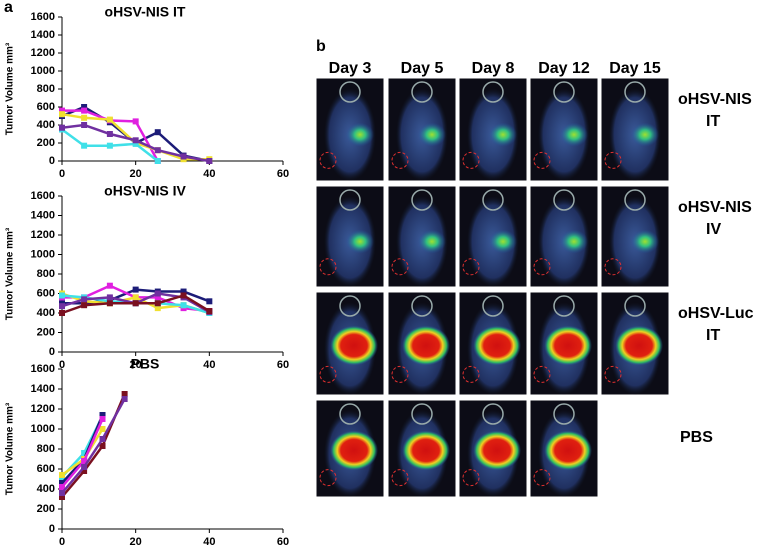 Image resolution: width=757 pixels, height=557 pixels. I want to click on row-label: oHSV-NIS, so click(715, 99).